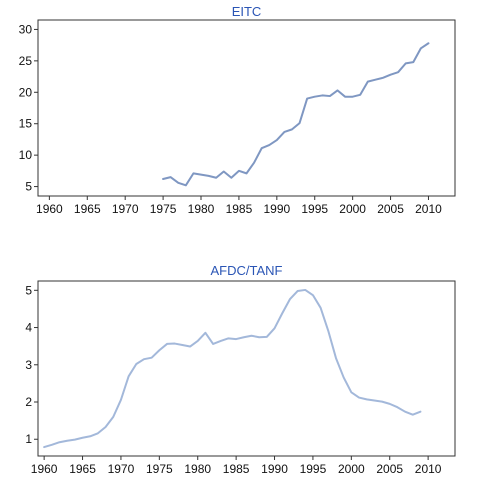  I want to click on eitc-title: EITC, so click(247, 11).